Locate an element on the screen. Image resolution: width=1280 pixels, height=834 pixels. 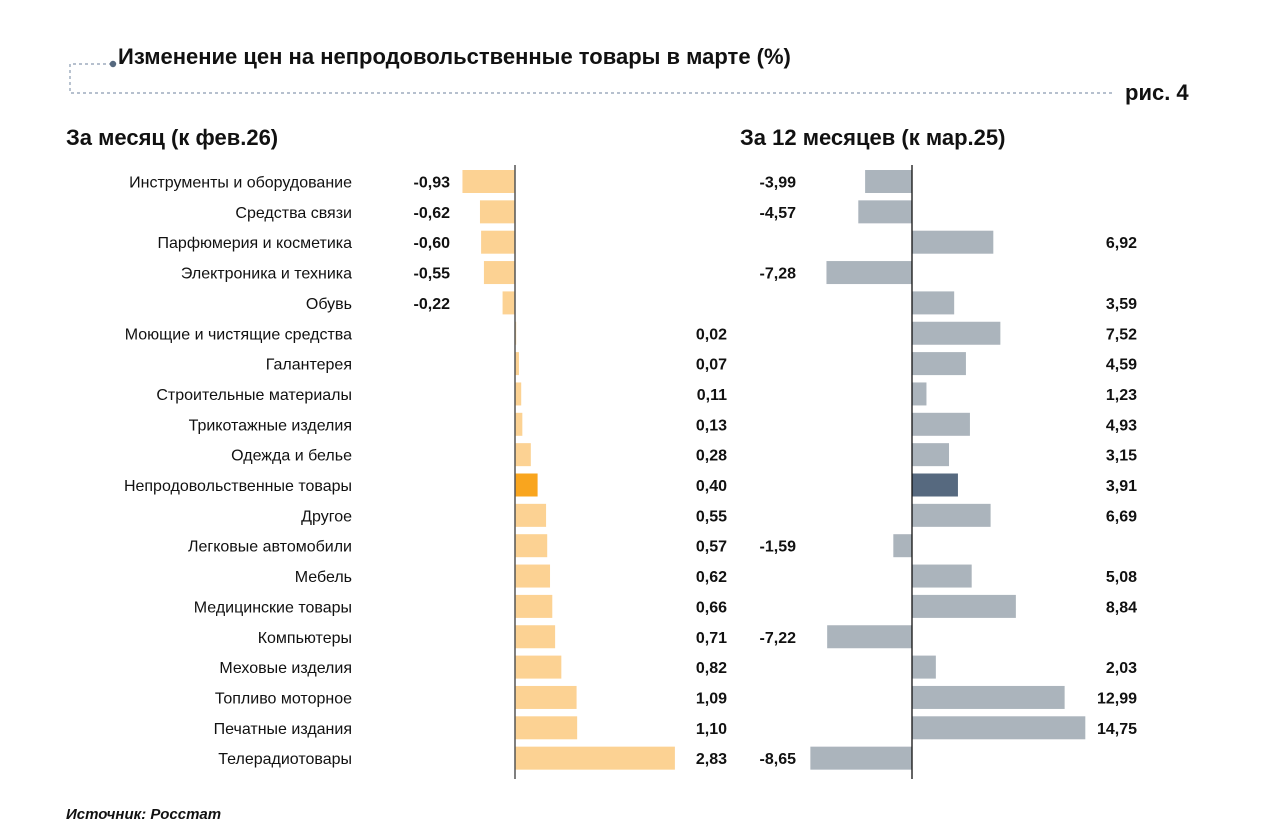
value-label-month: -0,62 is located at coordinates (432, 213).